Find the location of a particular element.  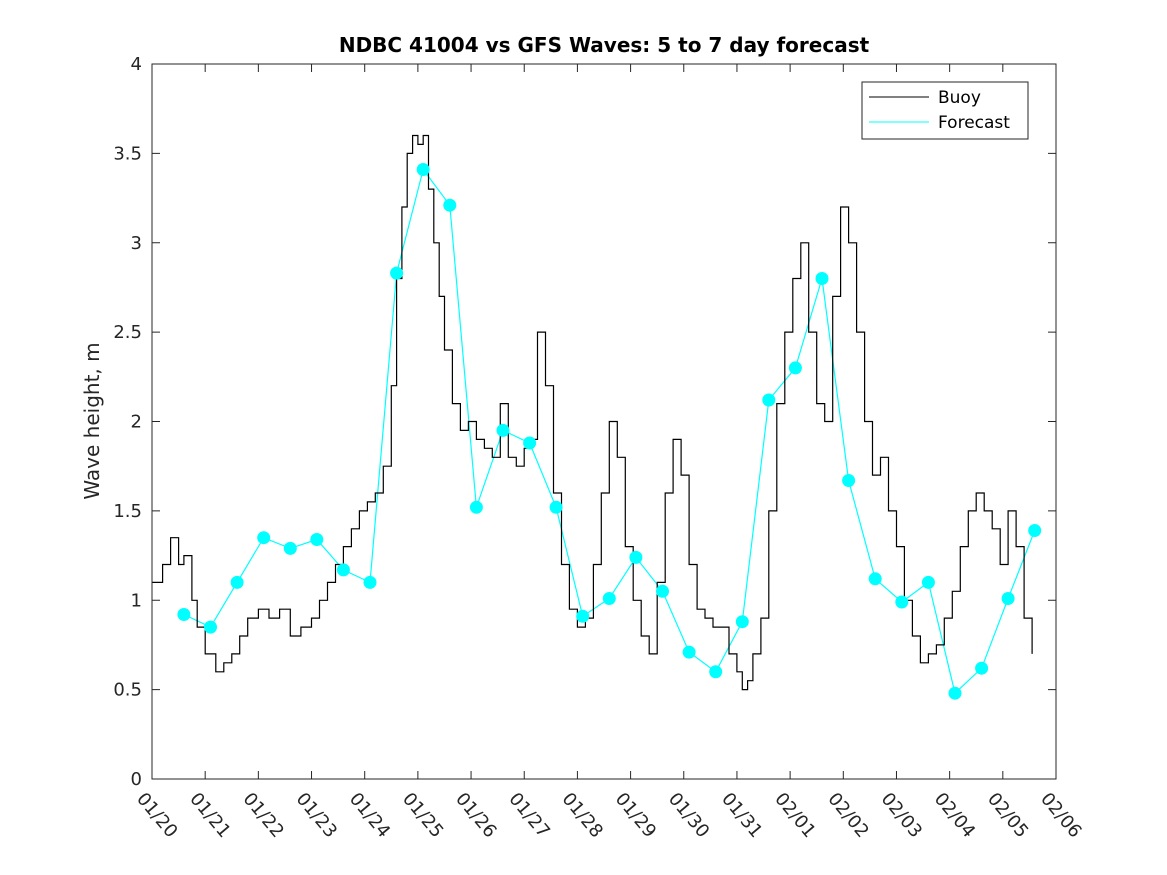

y-tick-label: 3.5 is located at coordinates (127, 153).